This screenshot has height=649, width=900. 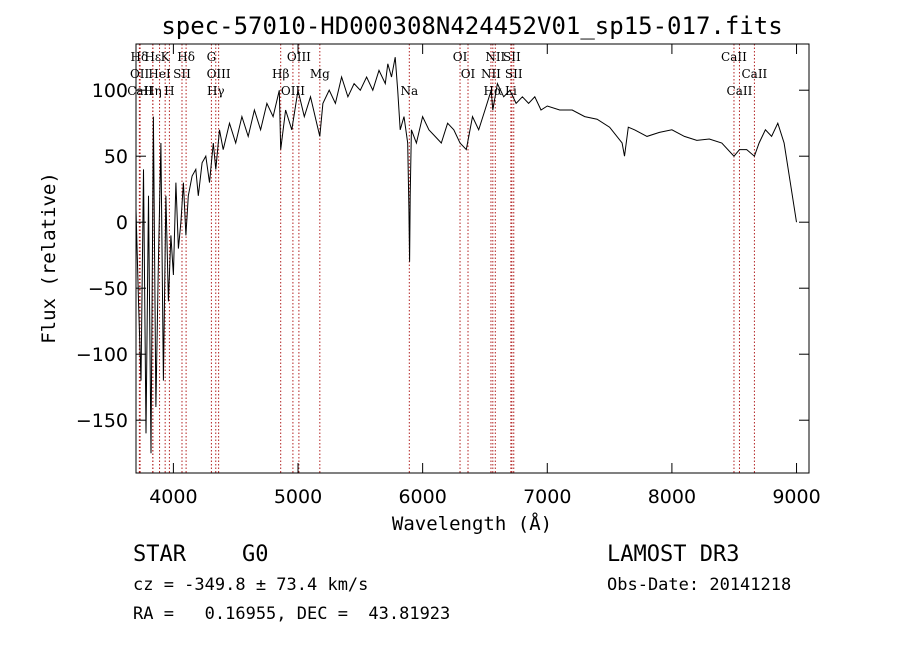 What do you see at coordinates (511, 91) in the screenshot?
I see `line-marker-label: Li` at bounding box center [511, 91].